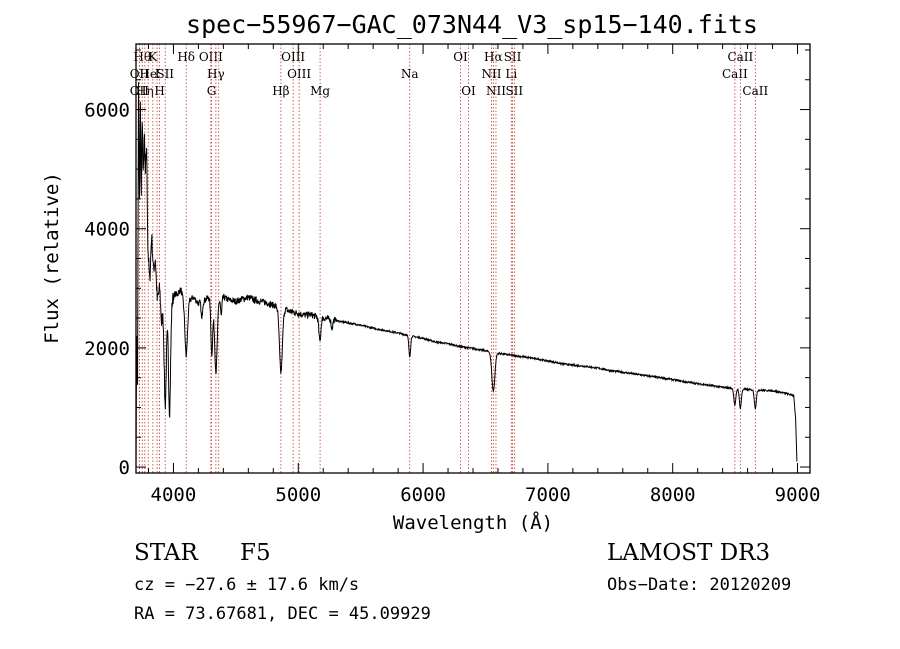  What do you see at coordinates (493, 57) in the screenshot?
I see `line-marker-label: Hα` at bounding box center [493, 57].